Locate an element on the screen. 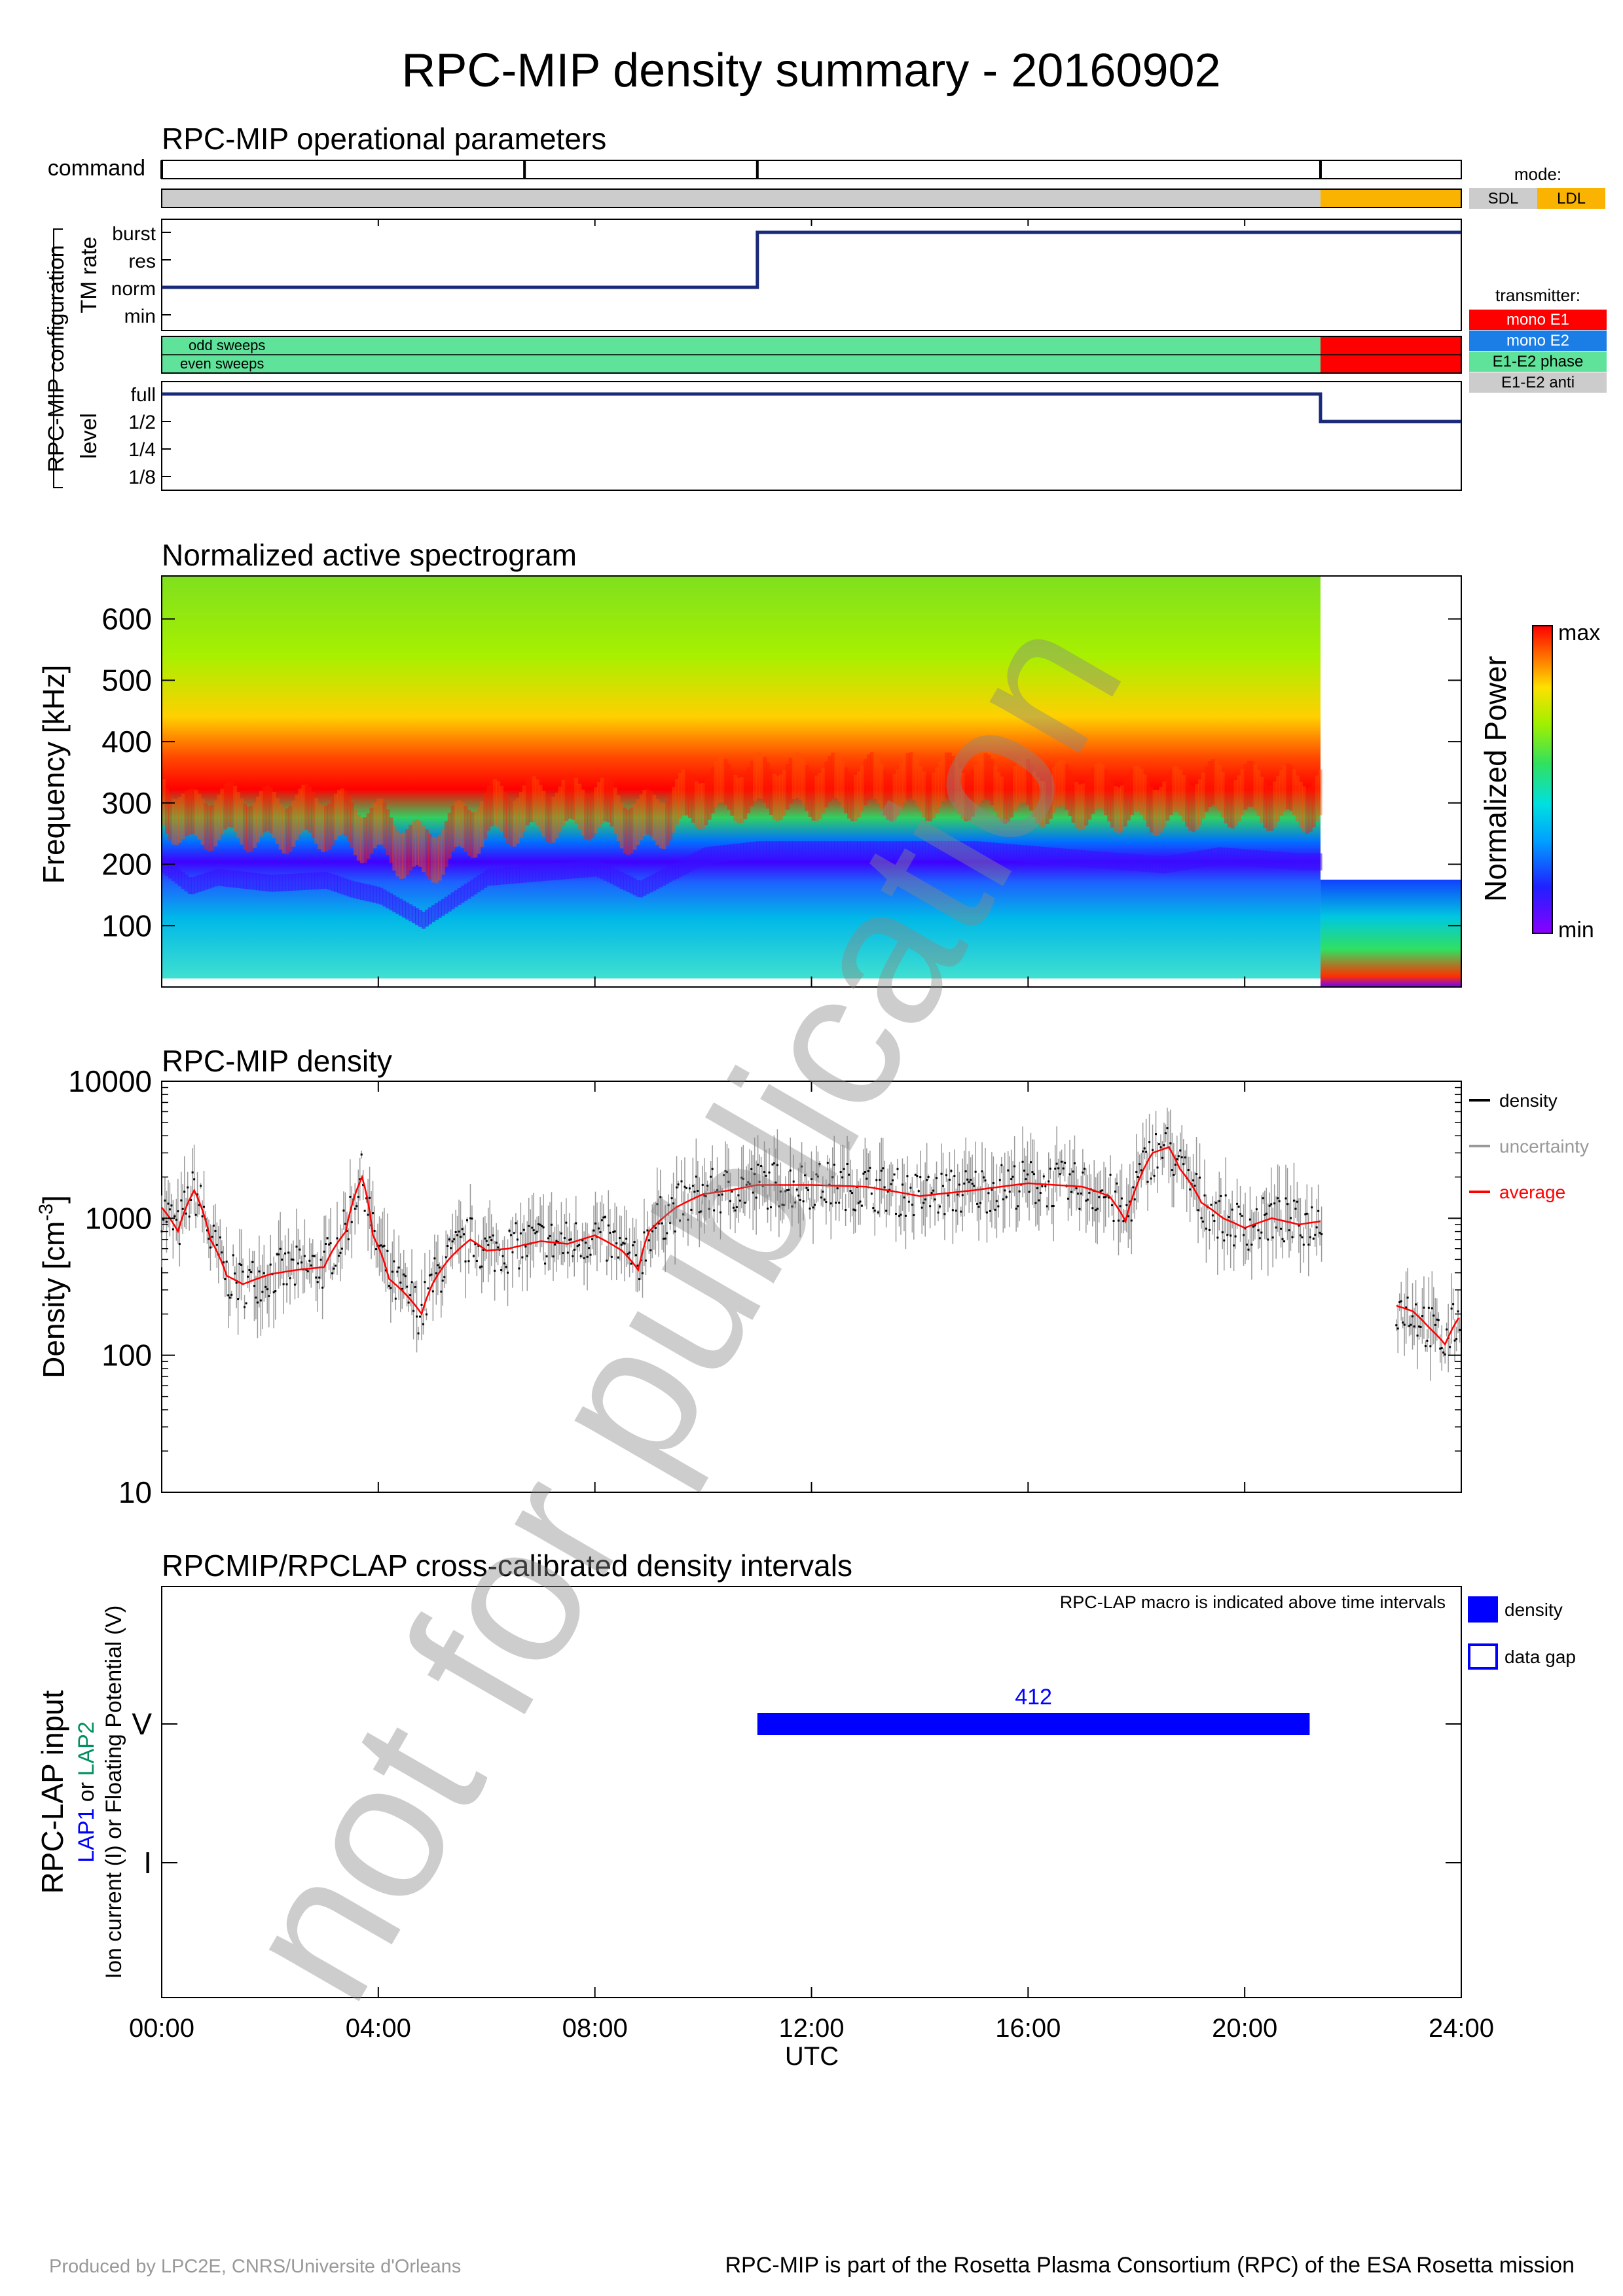 The width and height of the screenshot is (1623, 2296). mode-legend-swatch is located at coordinates (1503, 198).